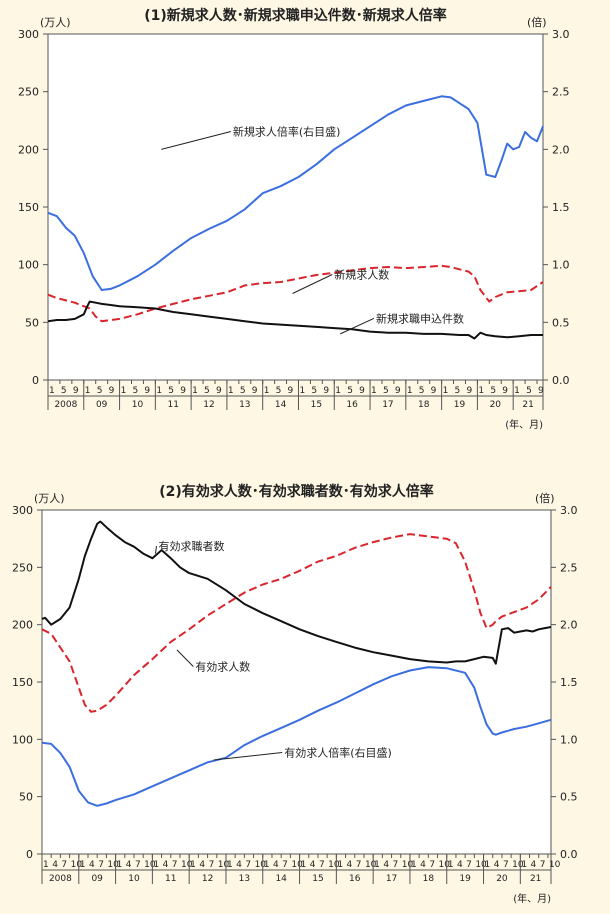 The image size is (610, 914). I want to click on series-label: 新規求人数, so click(361, 275).